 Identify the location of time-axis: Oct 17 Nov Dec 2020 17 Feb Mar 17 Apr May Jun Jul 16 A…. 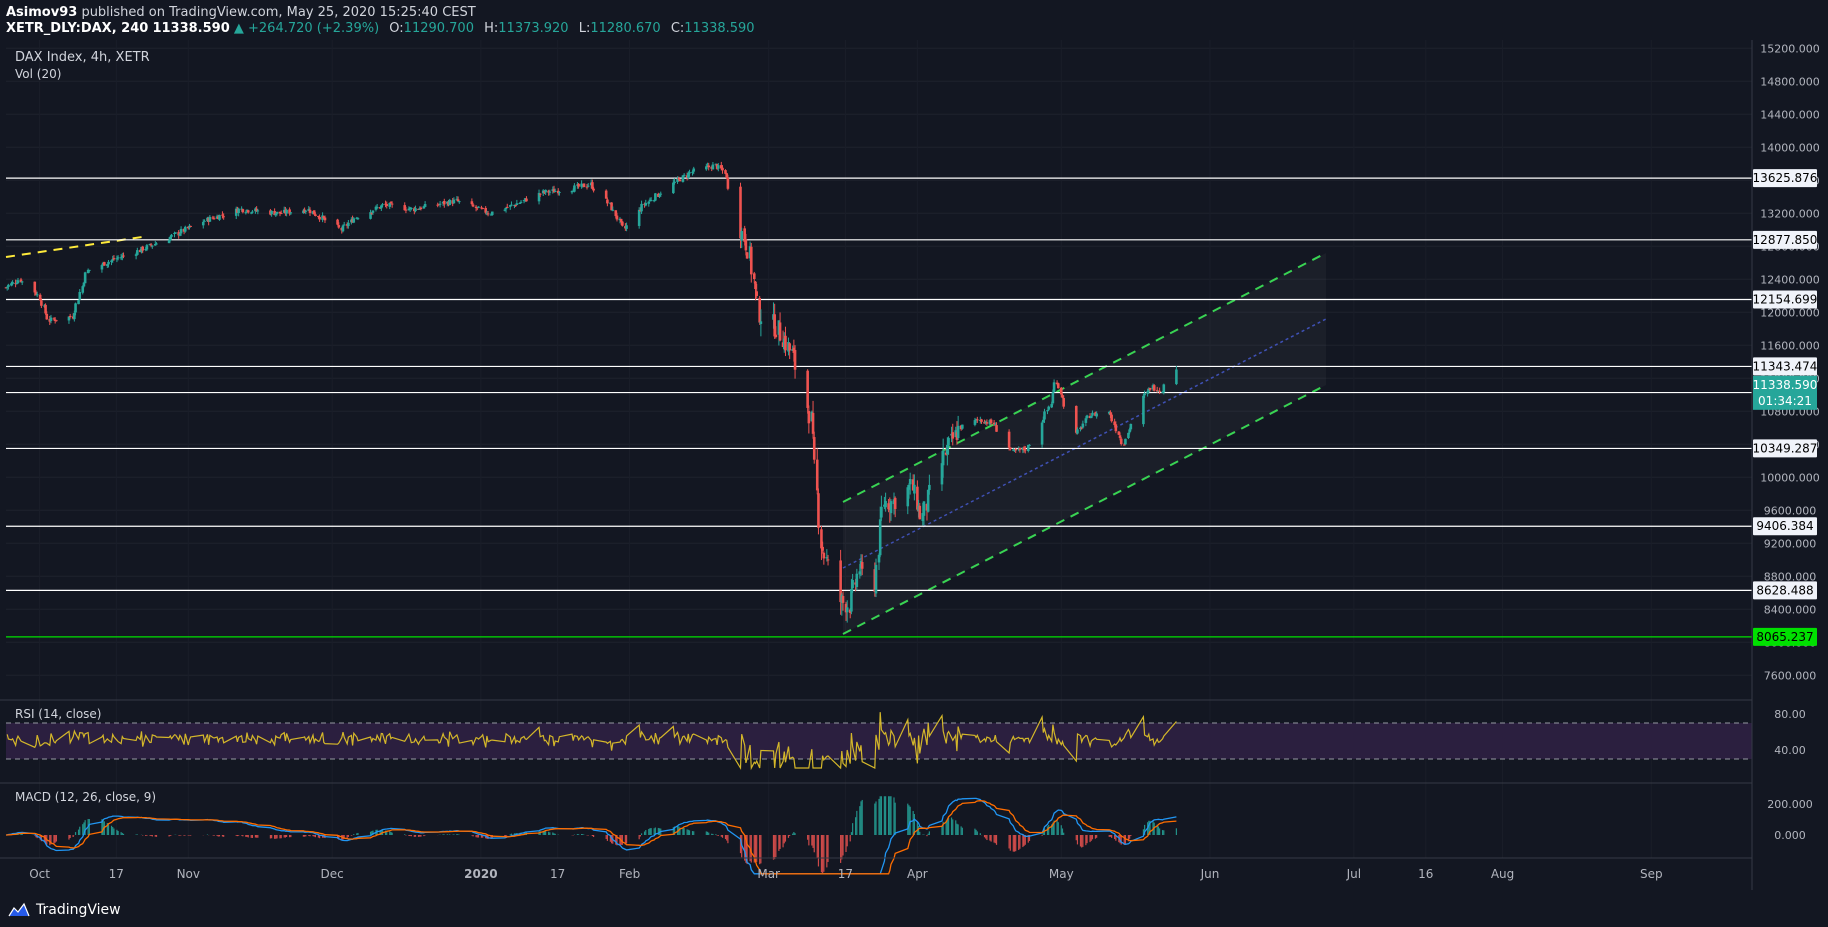
(845, 874).